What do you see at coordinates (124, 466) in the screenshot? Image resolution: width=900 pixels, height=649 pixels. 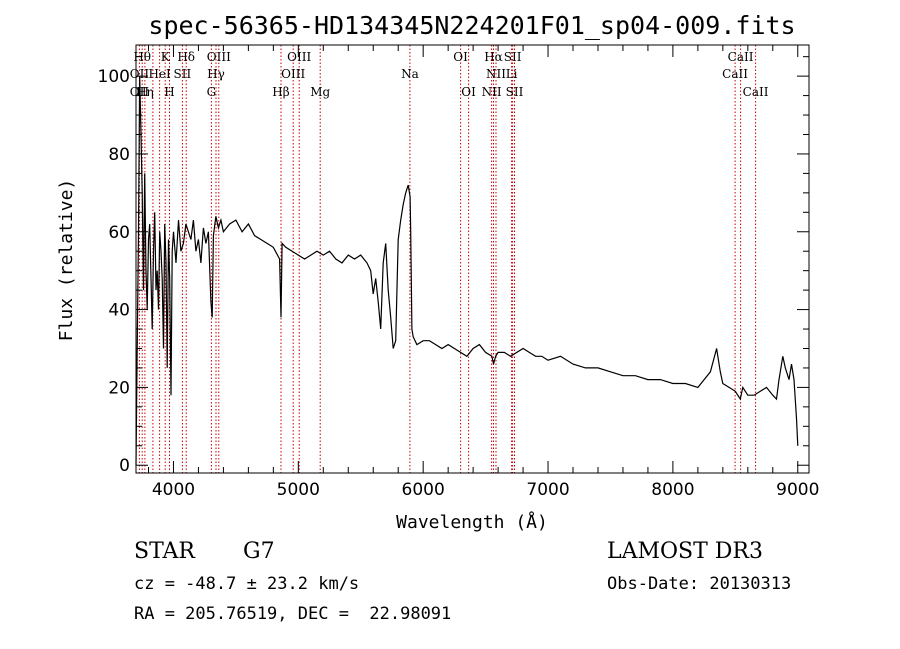 I see `y-tick-label: 0` at bounding box center [124, 466].